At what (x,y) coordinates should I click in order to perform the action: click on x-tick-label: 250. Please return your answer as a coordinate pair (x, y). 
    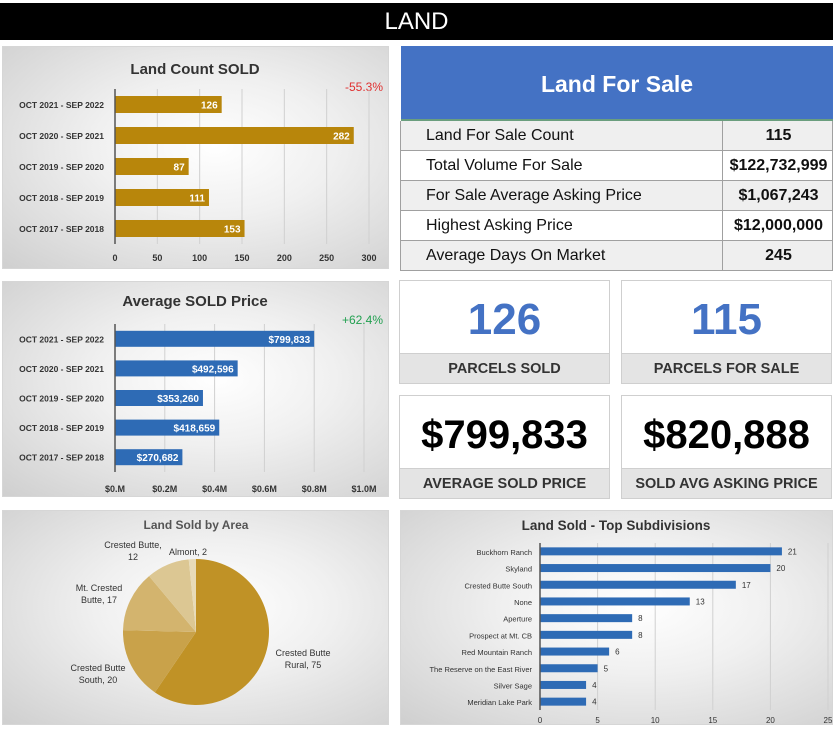
    Looking at the image, I should click on (326, 258).